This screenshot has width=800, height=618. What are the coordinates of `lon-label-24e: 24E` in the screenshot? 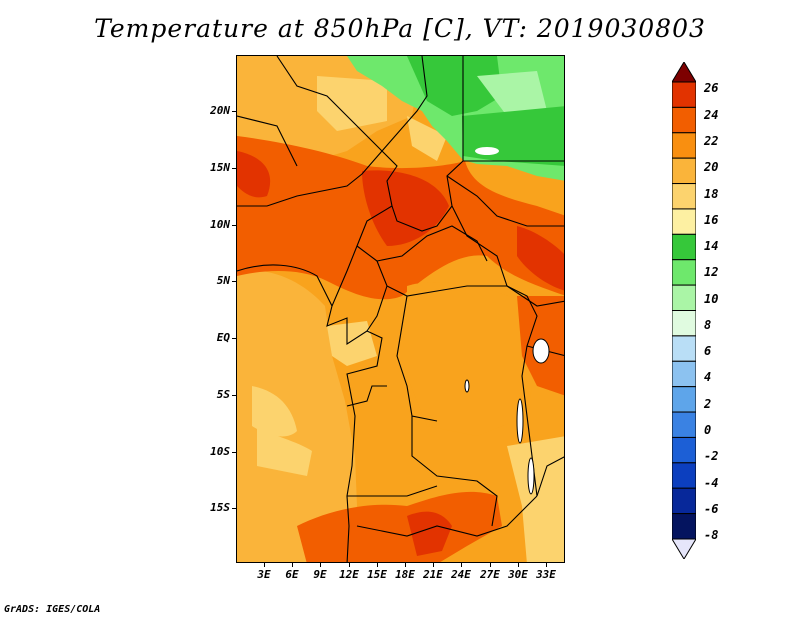 It's located at (461, 574).